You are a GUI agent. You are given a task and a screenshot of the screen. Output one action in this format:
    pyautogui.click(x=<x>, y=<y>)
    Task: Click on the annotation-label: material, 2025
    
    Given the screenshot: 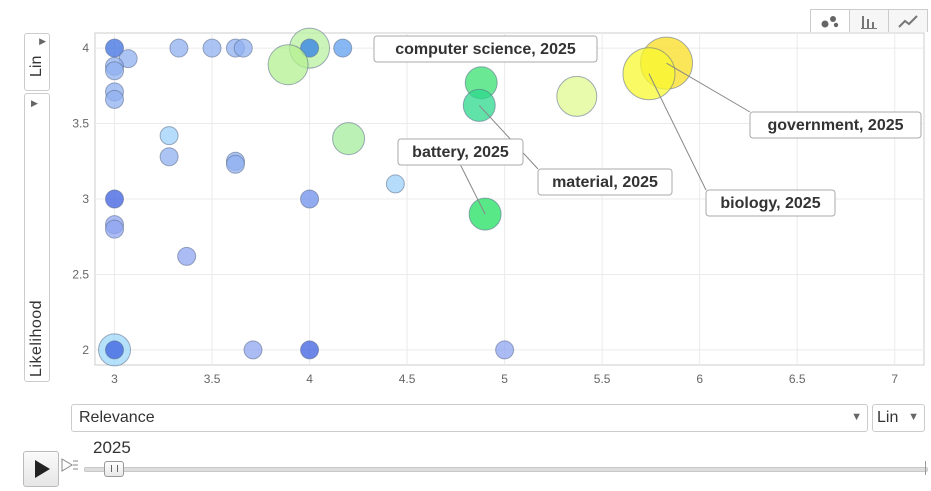 What is the action you would take?
    pyautogui.click(x=605, y=182)
    